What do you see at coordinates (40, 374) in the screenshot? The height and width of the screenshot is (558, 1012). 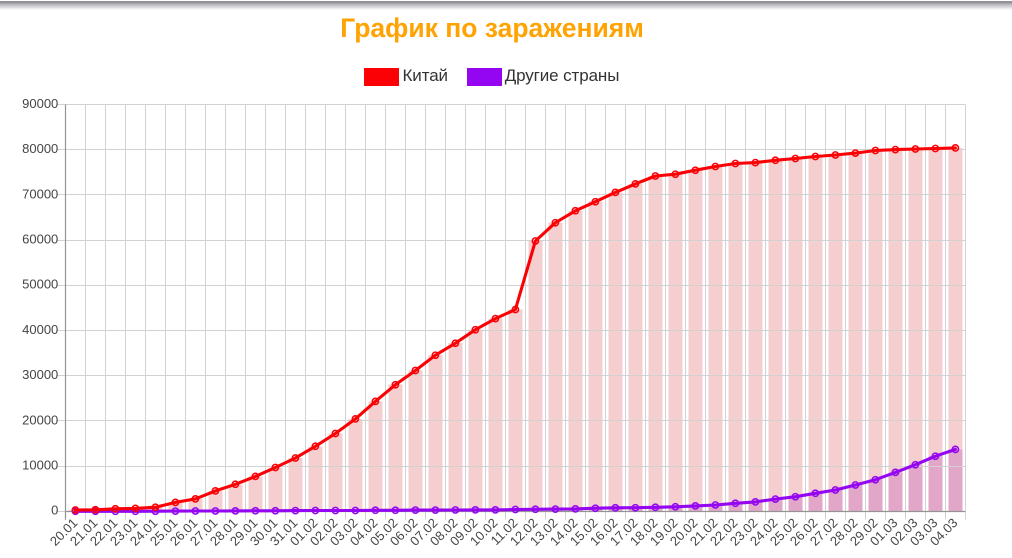 I see `svg-text: 30000` at bounding box center [40, 374].